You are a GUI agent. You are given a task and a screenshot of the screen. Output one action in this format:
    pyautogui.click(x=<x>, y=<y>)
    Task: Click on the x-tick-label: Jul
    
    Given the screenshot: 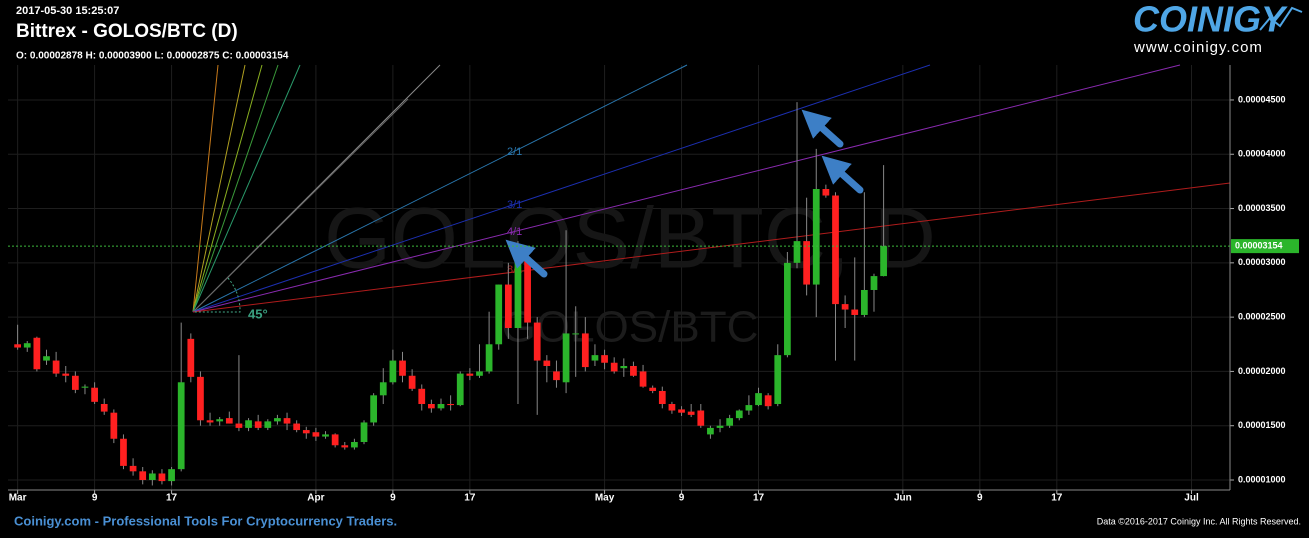 What is the action you would take?
    pyautogui.click(x=1191, y=498)
    